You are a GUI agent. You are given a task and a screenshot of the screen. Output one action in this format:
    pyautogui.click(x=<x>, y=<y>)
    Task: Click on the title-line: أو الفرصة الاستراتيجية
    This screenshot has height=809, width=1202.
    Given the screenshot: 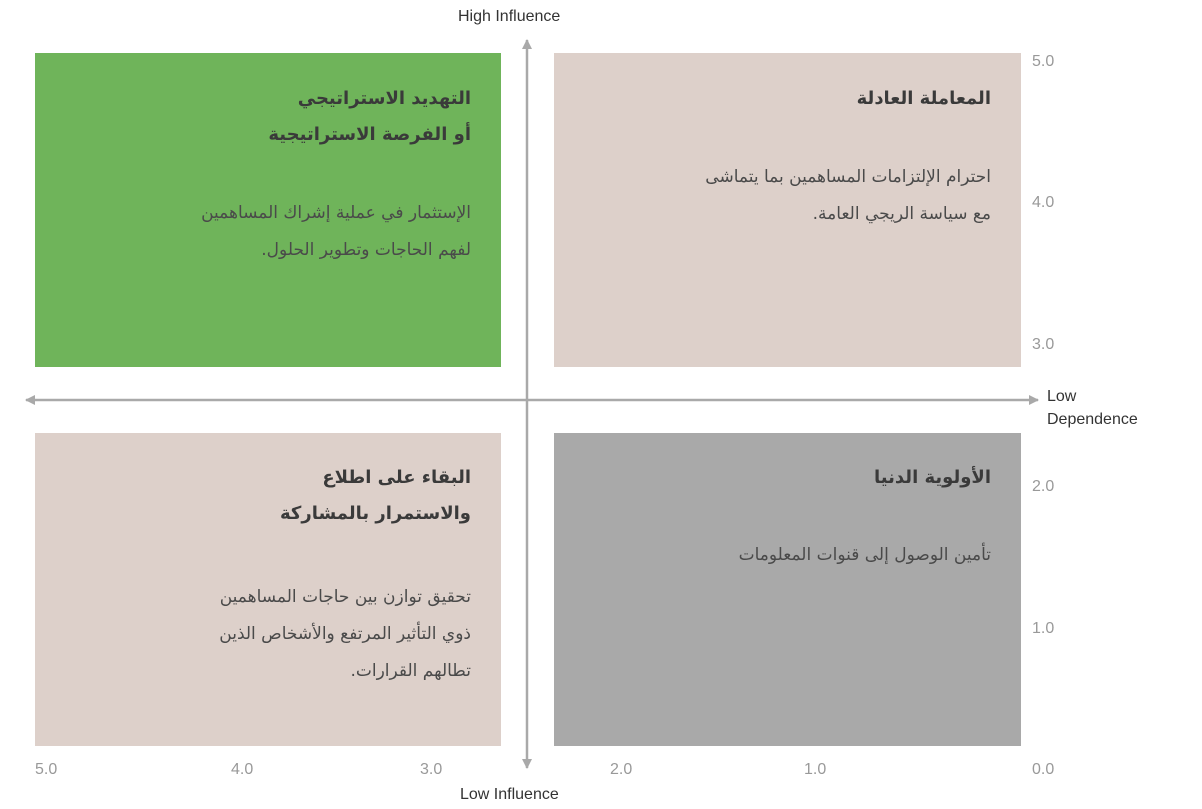 What is the action you would take?
    pyautogui.click(x=369, y=134)
    